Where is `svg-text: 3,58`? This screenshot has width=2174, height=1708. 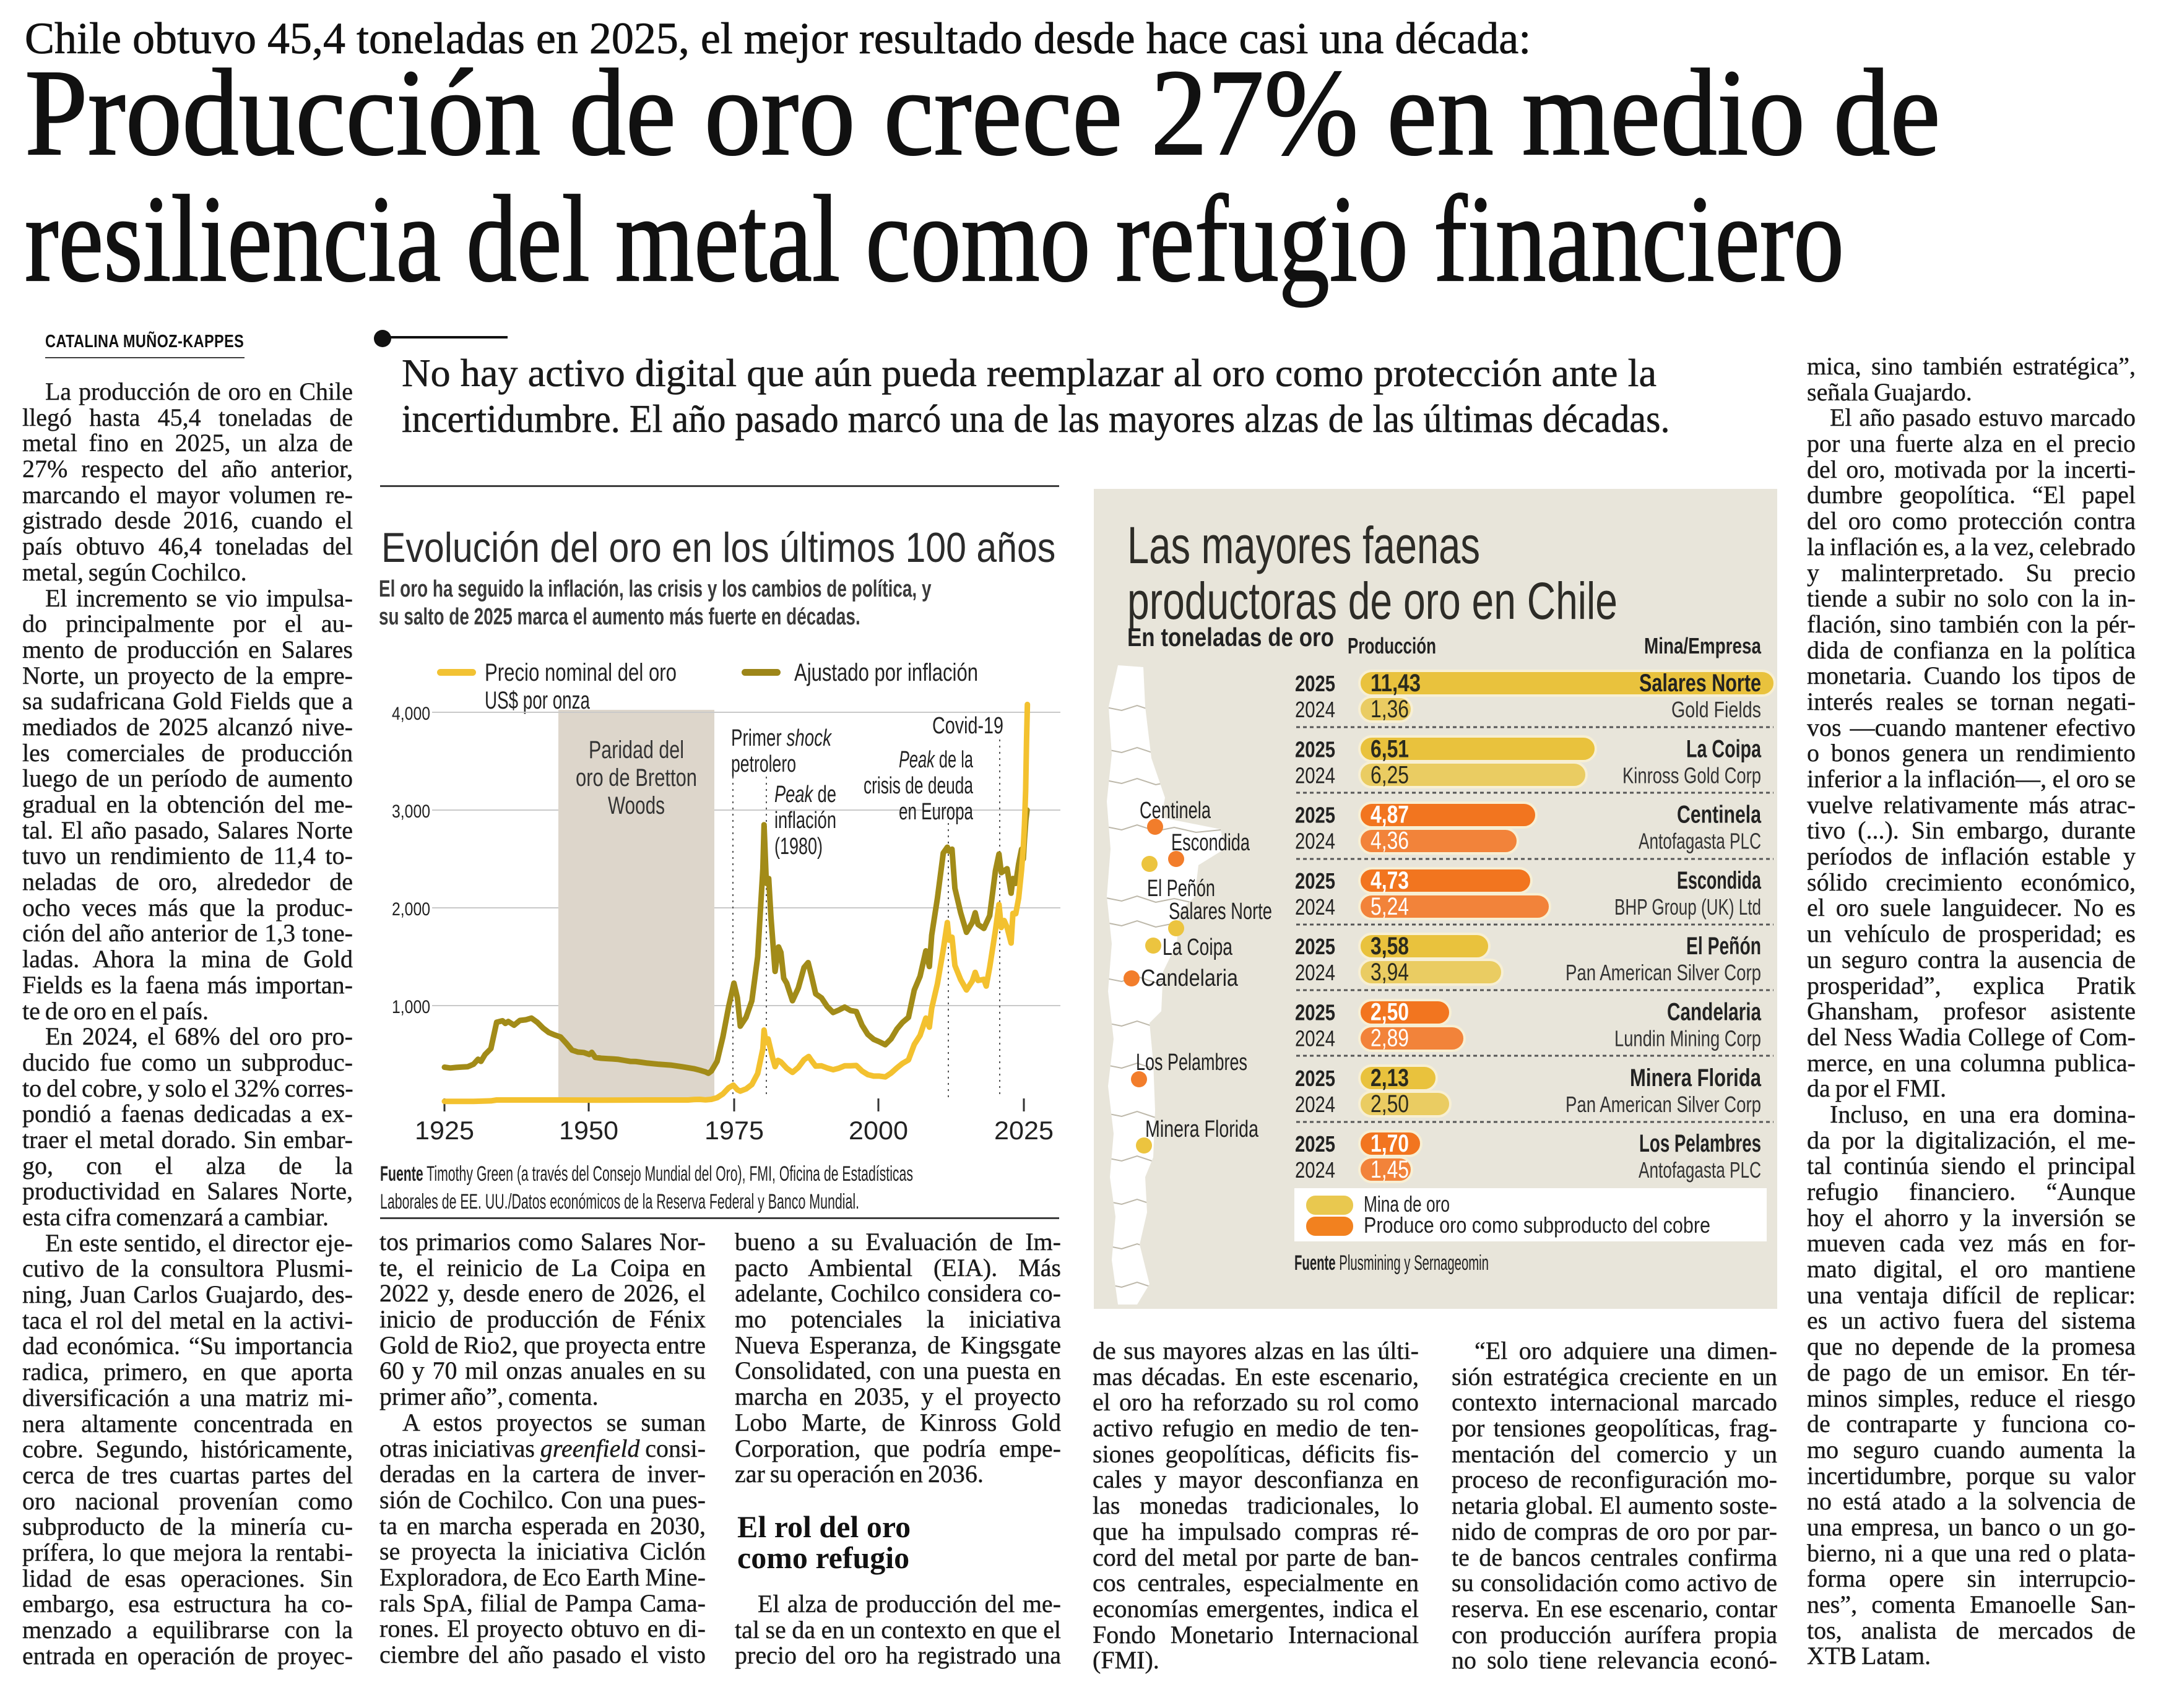 svg-text: 3,58 is located at coordinates (1390, 947).